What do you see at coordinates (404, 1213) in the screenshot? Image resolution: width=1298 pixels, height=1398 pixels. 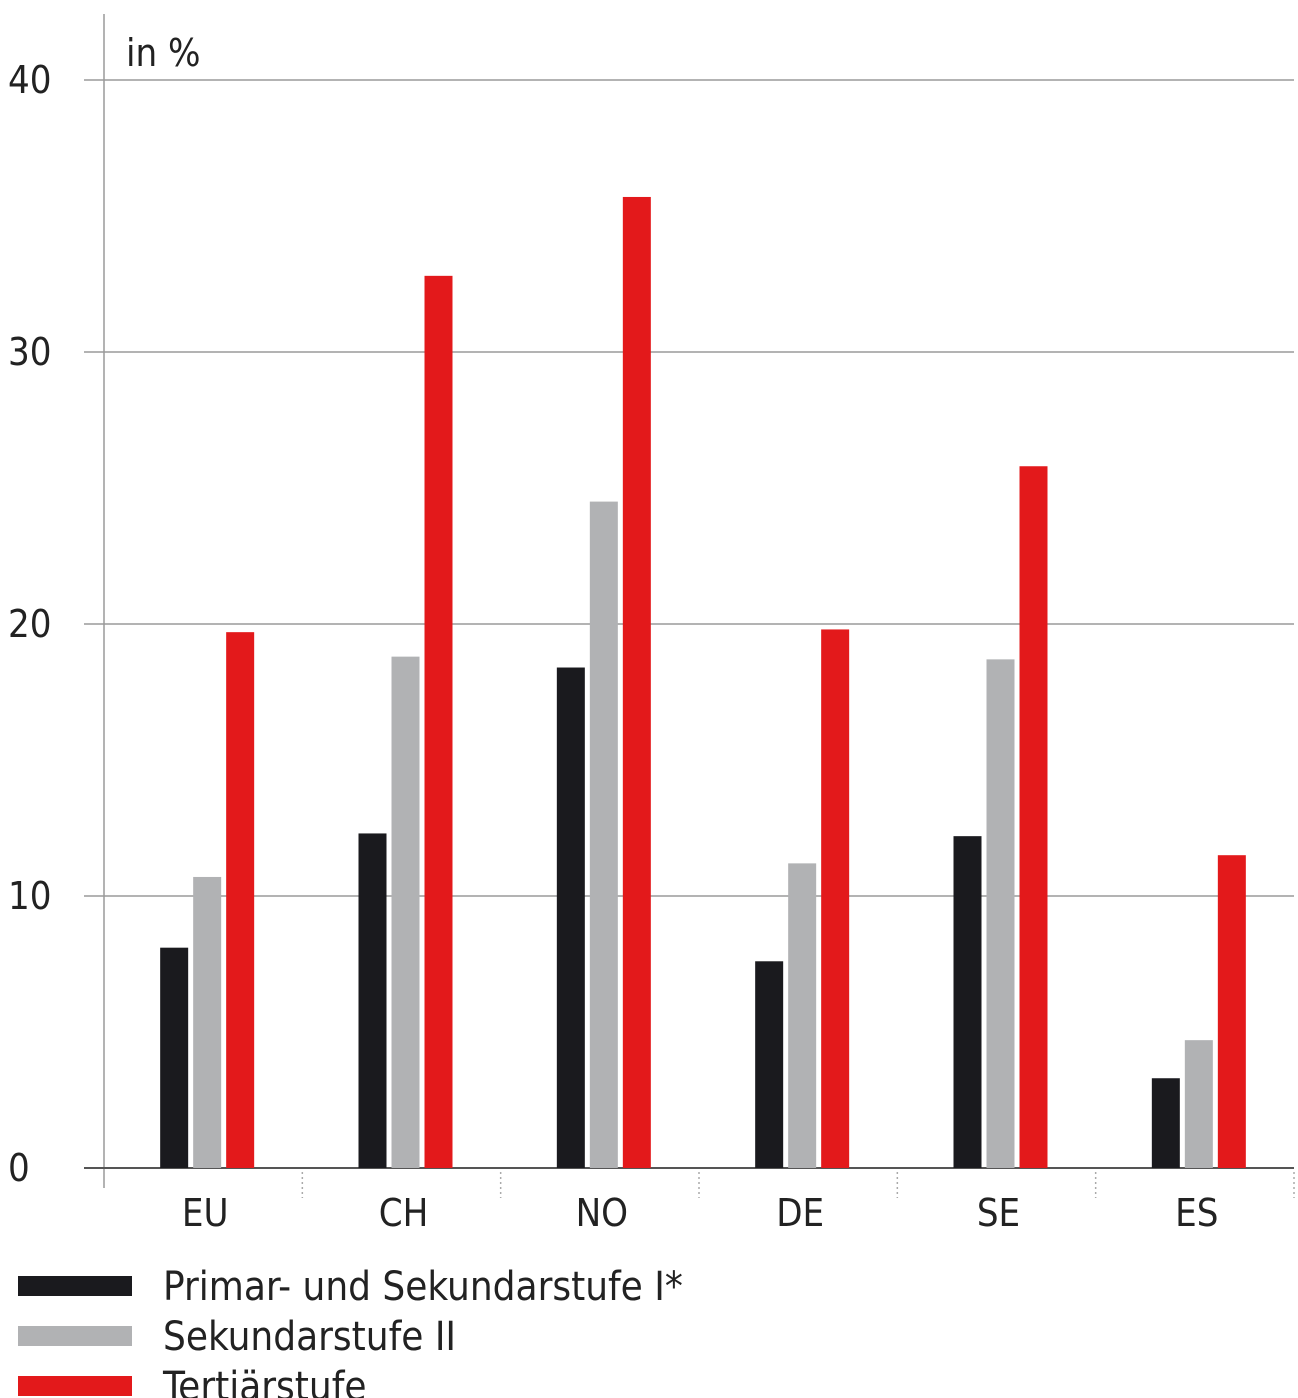 I see `x-tick-label: CH` at bounding box center [404, 1213].